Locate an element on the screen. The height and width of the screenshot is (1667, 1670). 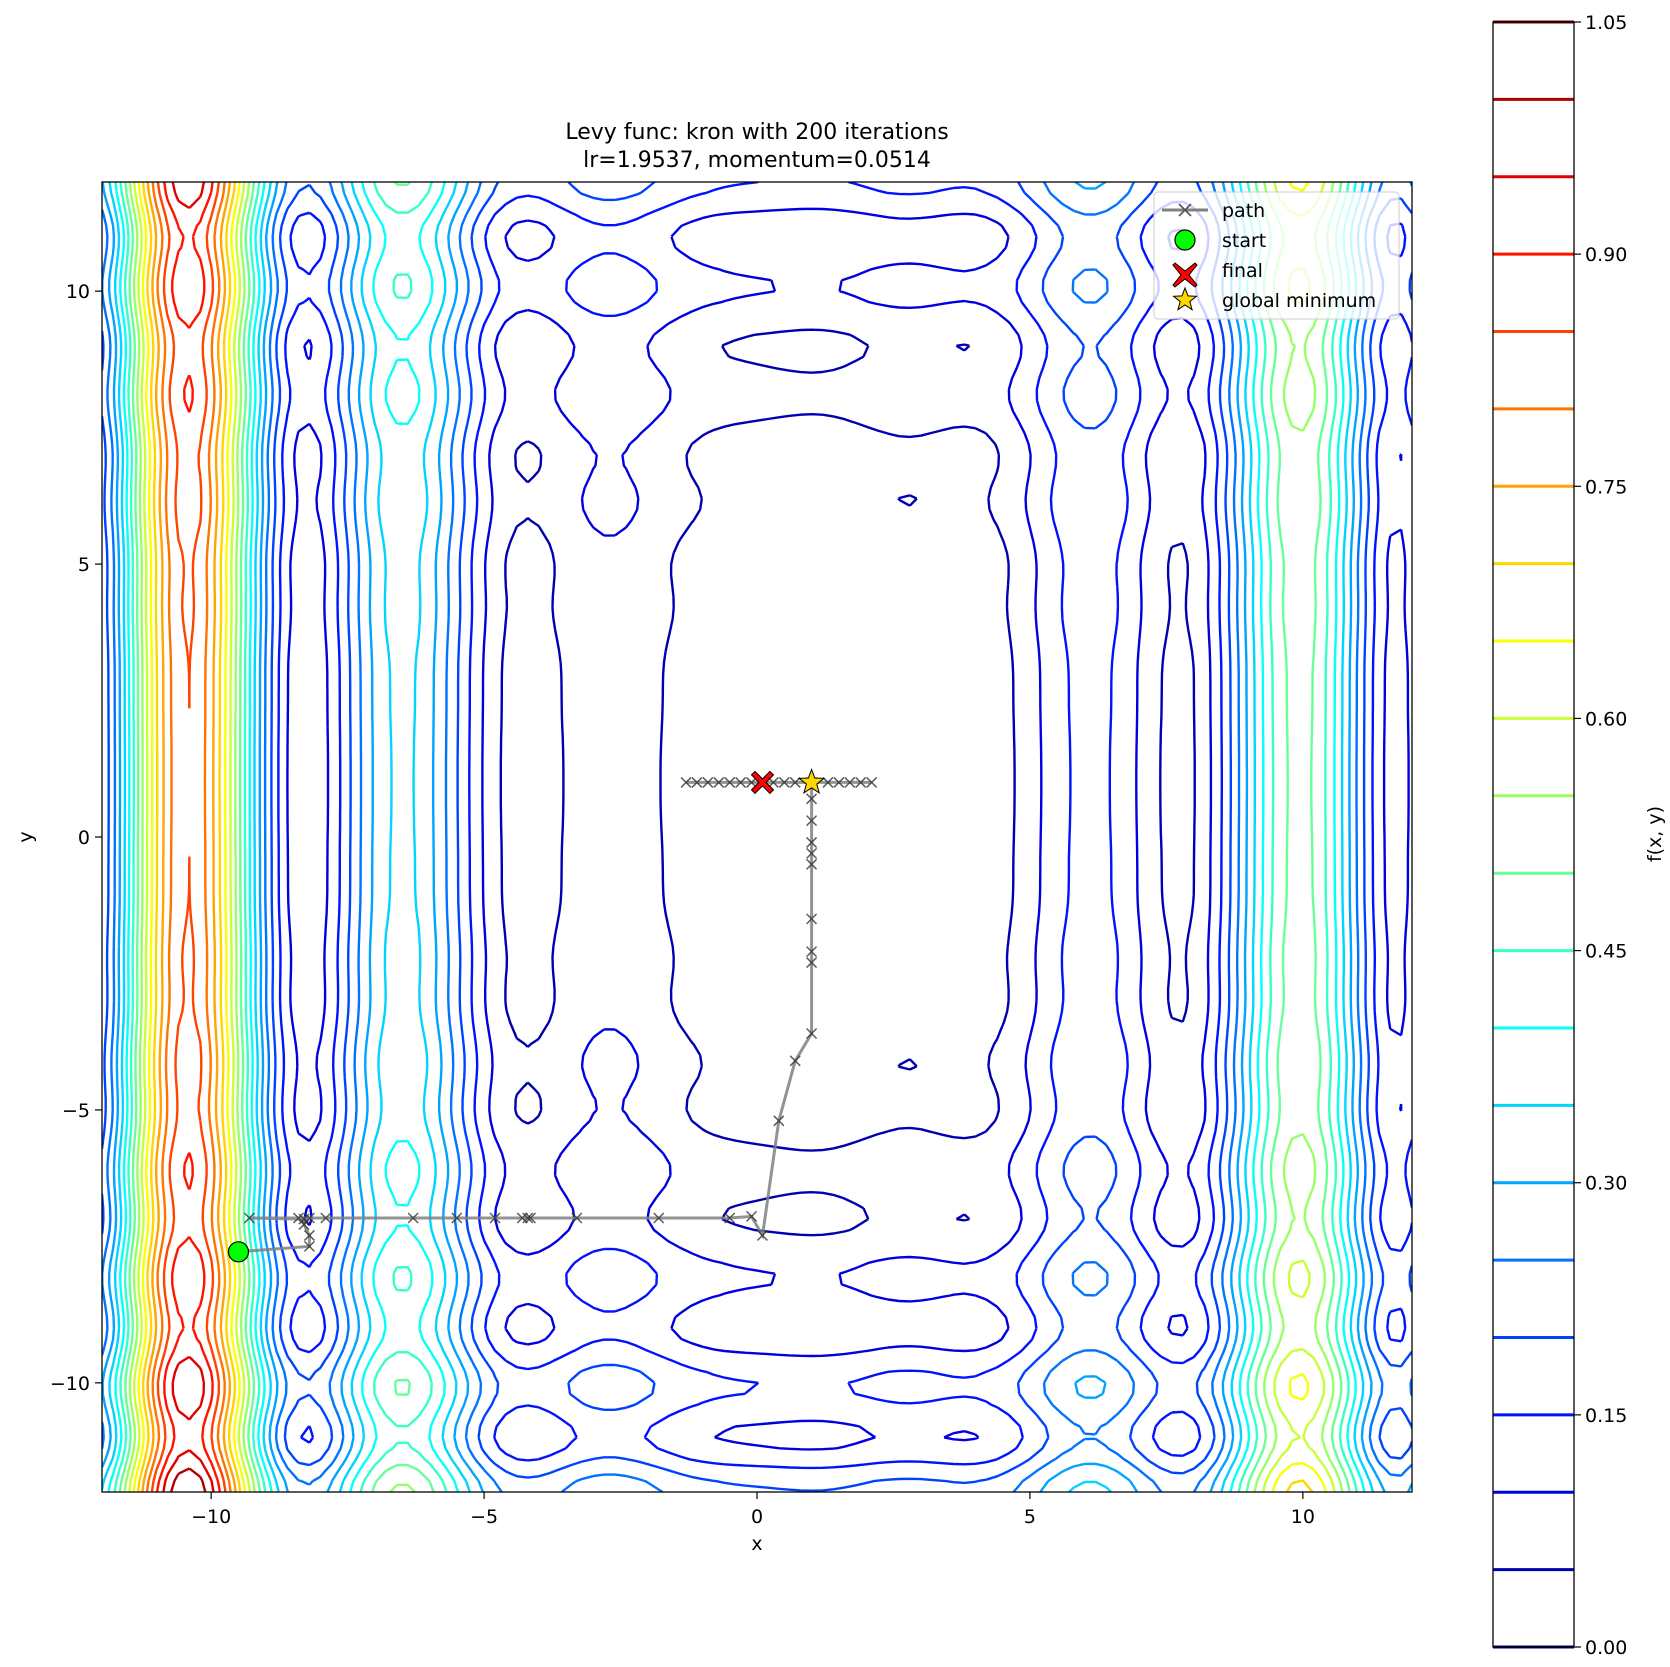
y-axis-label: y is located at coordinates (26, 836).